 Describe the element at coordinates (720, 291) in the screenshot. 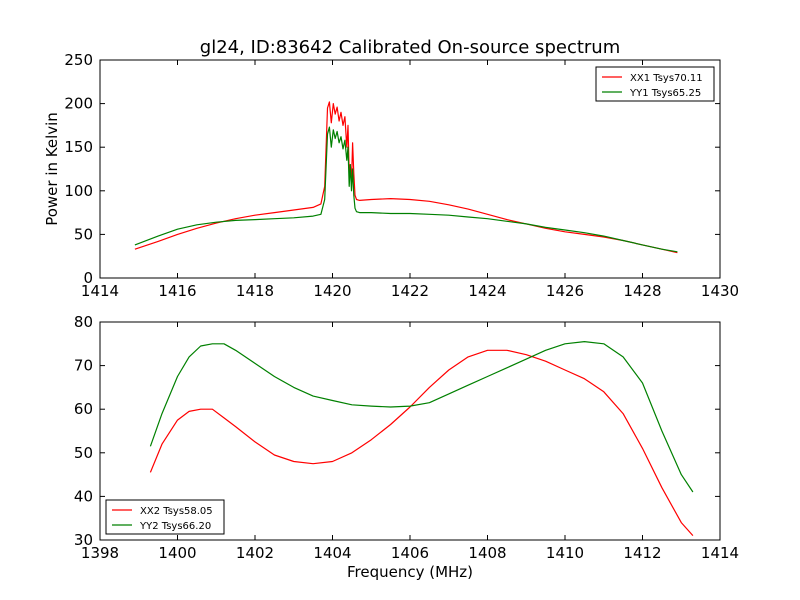

I see `x-tick-label: 1430` at that location.